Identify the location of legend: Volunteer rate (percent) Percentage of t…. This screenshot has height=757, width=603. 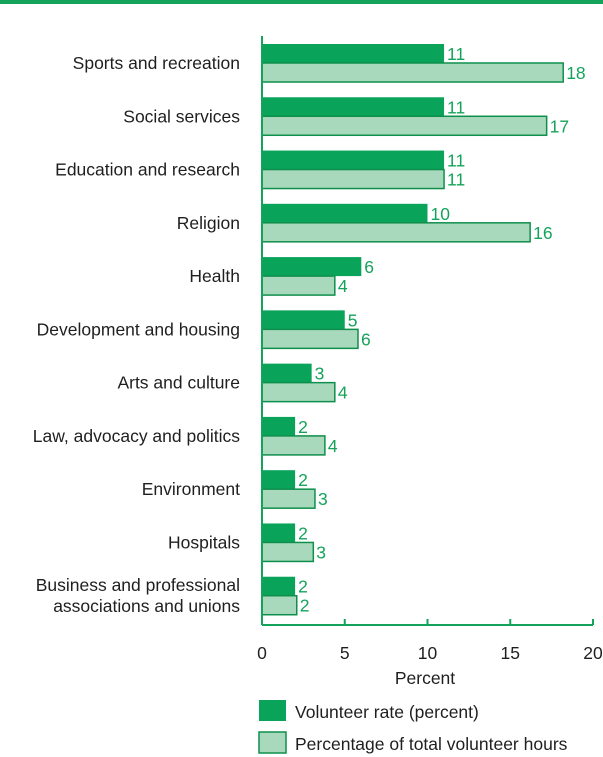
(413, 727).